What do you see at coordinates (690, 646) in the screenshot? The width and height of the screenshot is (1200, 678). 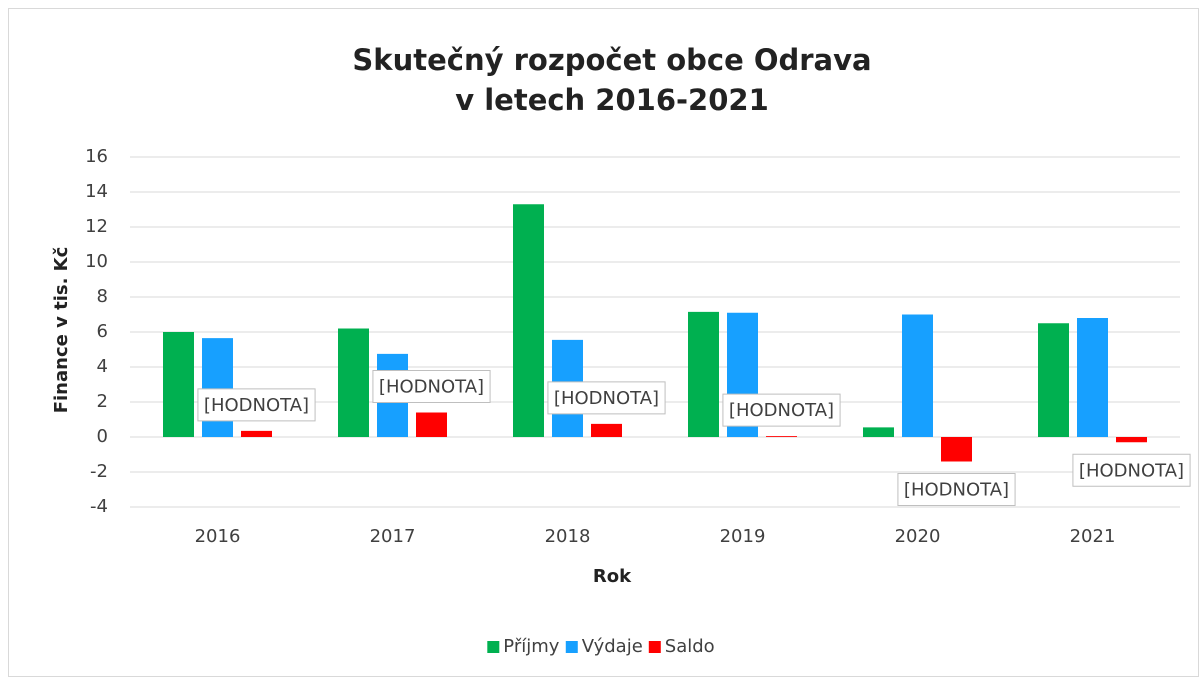 I see `legend-label: Saldo` at bounding box center [690, 646].